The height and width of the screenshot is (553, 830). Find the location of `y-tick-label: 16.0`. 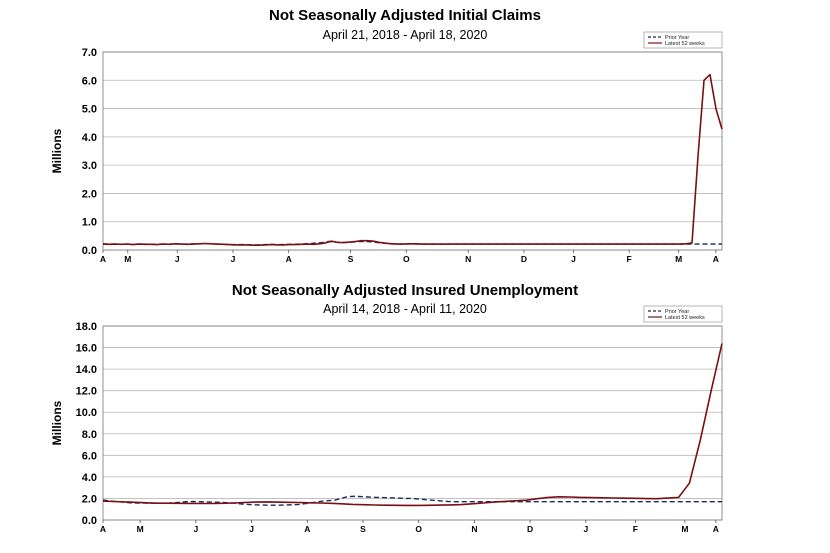

y-tick-label: 16.0 is located at coordinates (86, 349).